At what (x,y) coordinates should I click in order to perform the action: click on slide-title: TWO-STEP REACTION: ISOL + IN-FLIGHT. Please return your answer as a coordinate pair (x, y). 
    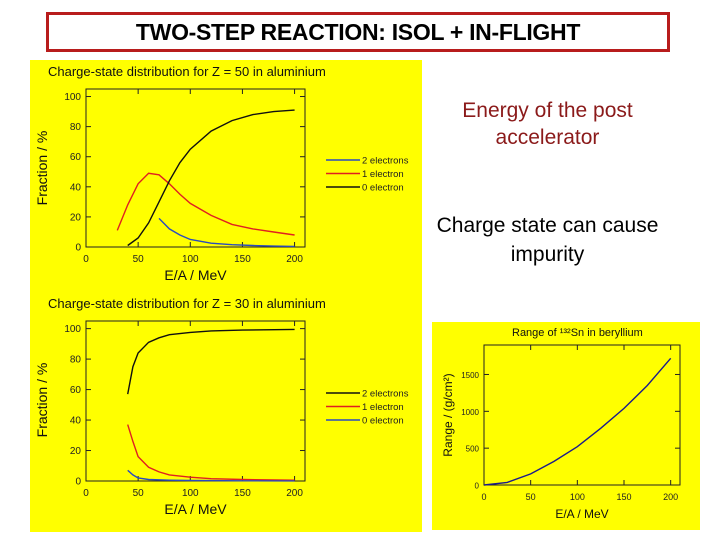
    Looking at the image, I should click on (358, 32).